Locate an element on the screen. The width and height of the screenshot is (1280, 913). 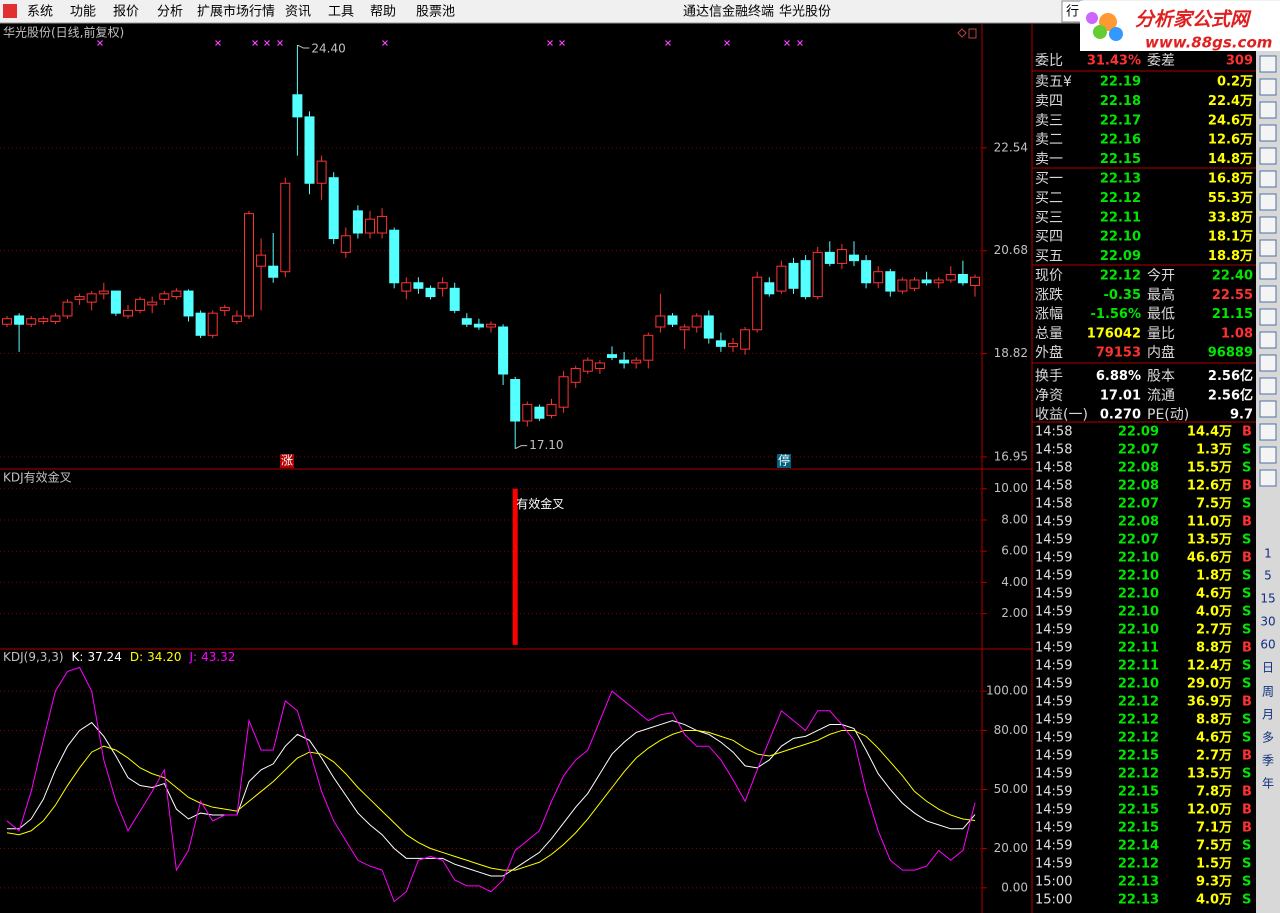
chart-title: 华光股份(日线,前复权) is located at coordinates (63, 32).